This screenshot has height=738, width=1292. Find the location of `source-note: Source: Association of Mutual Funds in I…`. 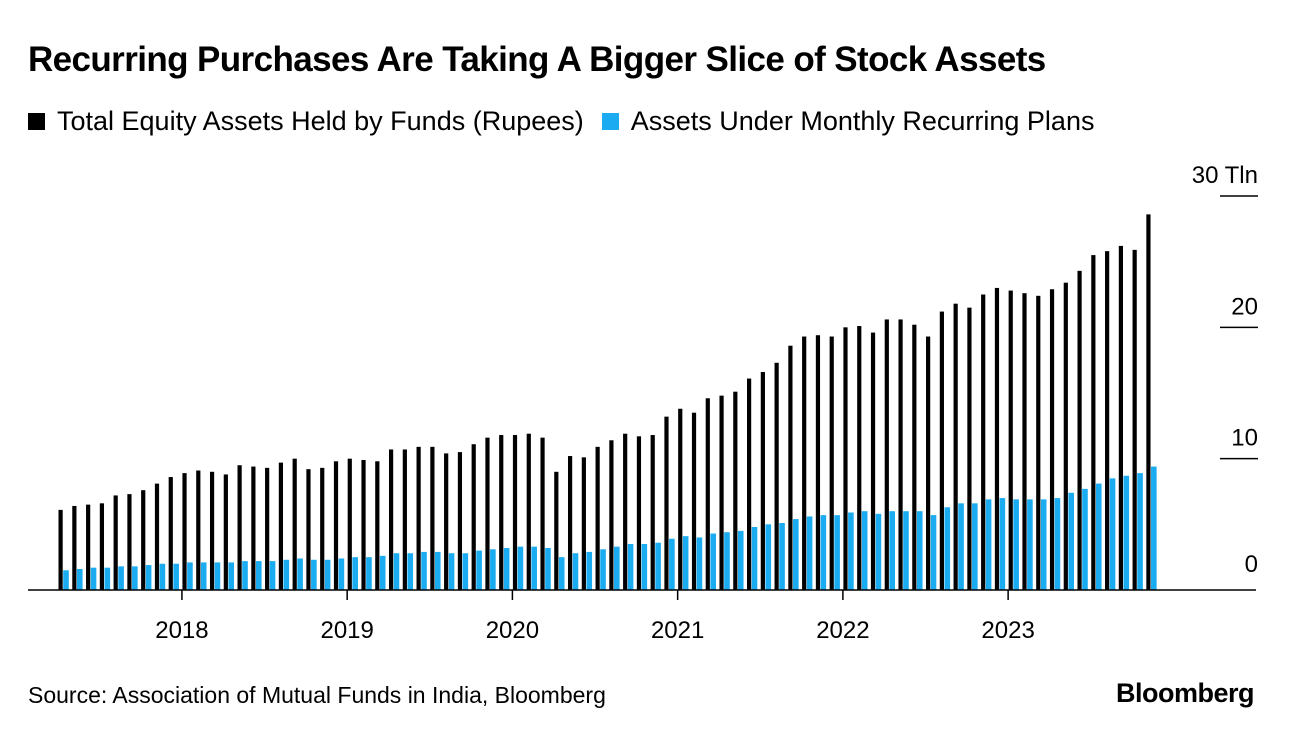

source-note: Source: Association of Mutual Funds in I… is located at coordinates (317, 695).